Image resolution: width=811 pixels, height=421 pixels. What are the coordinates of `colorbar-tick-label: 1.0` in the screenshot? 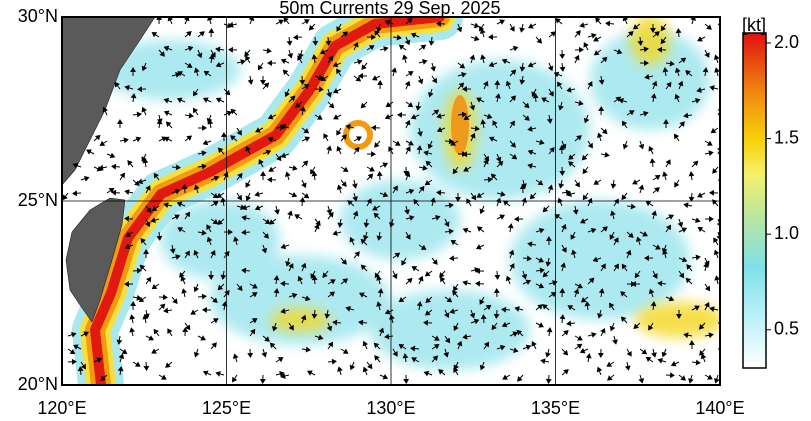 It's located at (786, 233).